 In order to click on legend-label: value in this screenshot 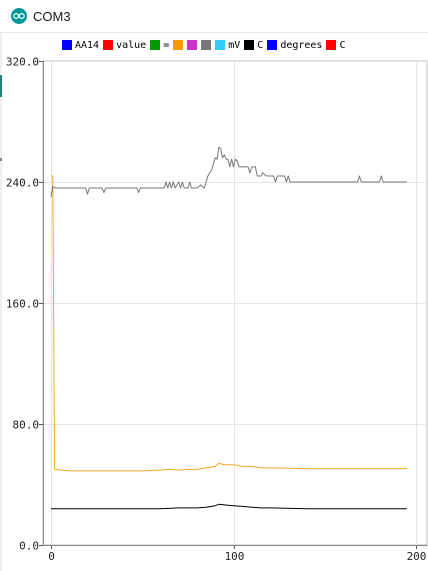, I will do `click(131, 45)`.